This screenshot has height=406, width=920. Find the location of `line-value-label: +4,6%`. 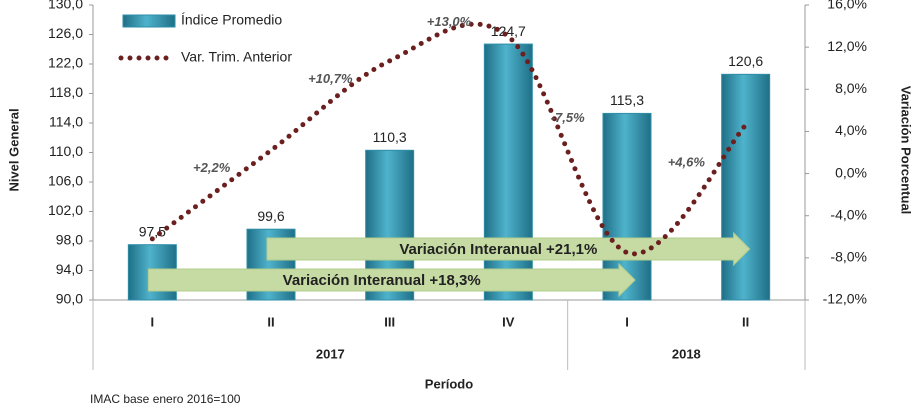

line-value-label: +4,6% is located at coordinates (687, 161).